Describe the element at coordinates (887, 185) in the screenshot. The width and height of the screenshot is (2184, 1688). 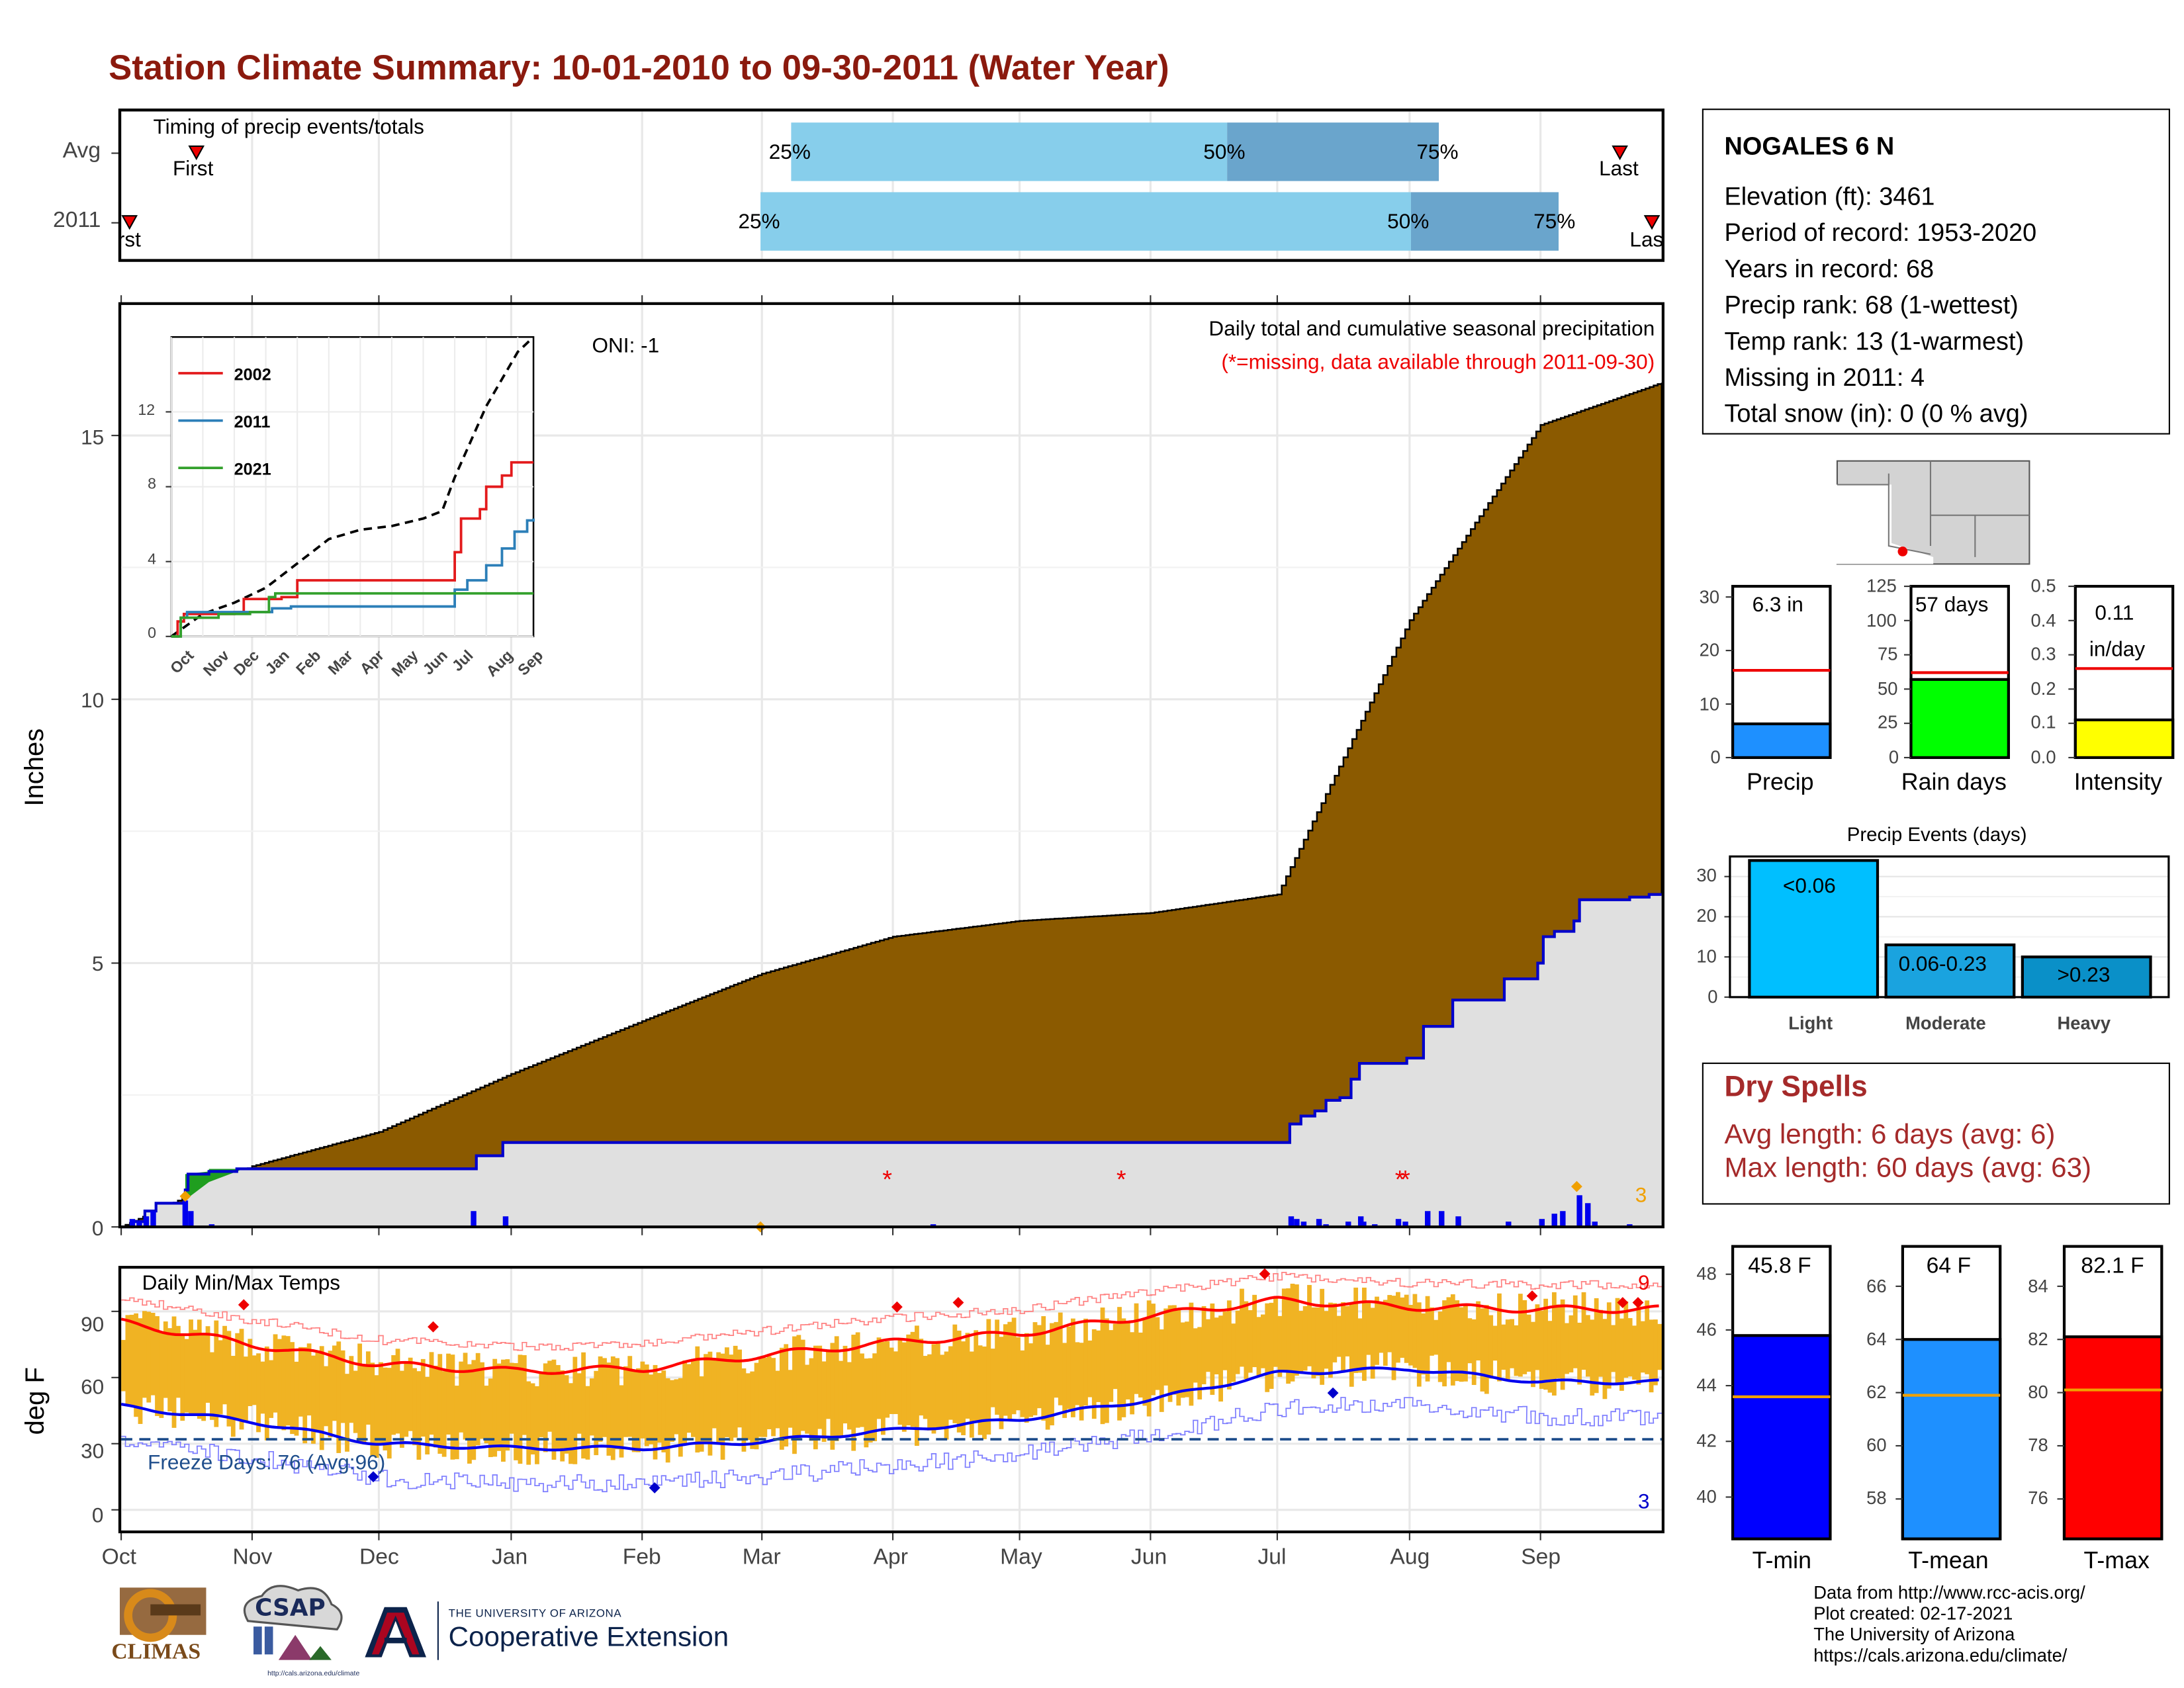
I see `timing-chart` at that location.